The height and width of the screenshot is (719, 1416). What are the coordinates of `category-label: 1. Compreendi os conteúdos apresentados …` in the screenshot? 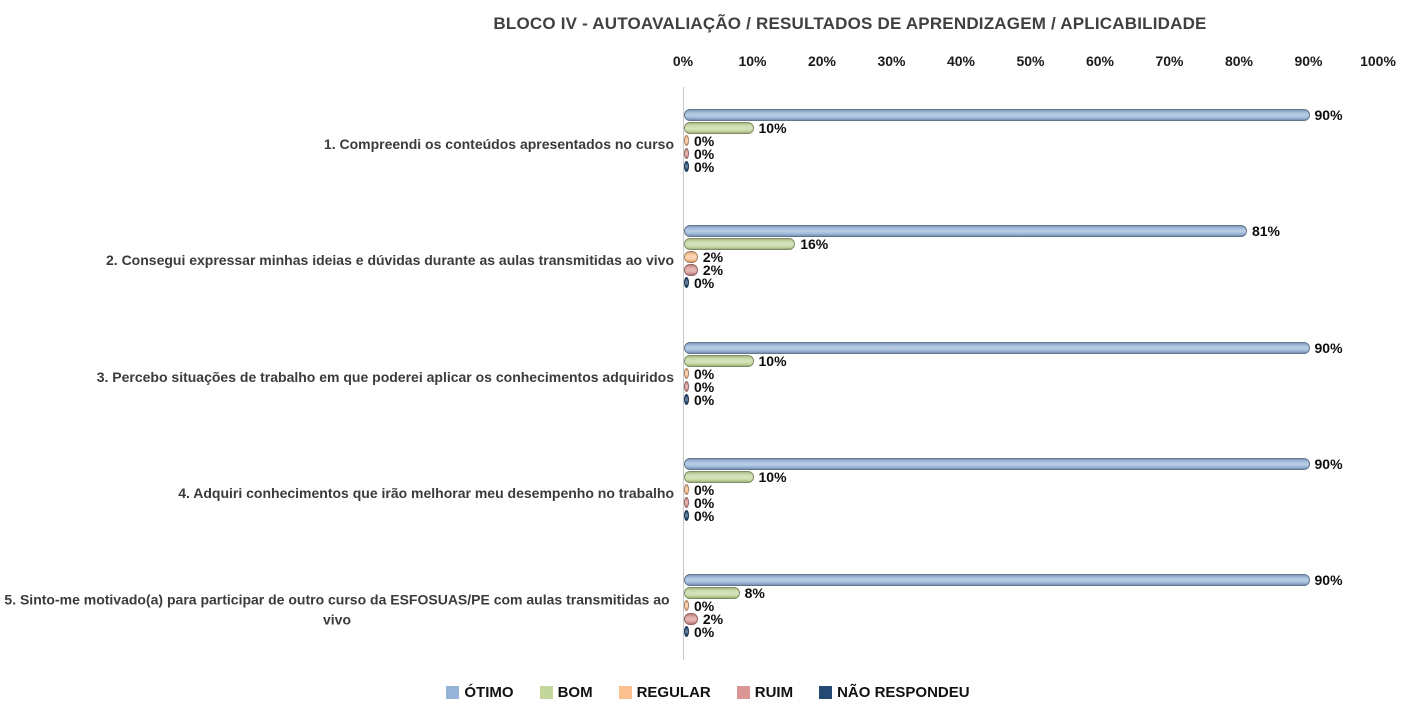 It's located at (498, 144).